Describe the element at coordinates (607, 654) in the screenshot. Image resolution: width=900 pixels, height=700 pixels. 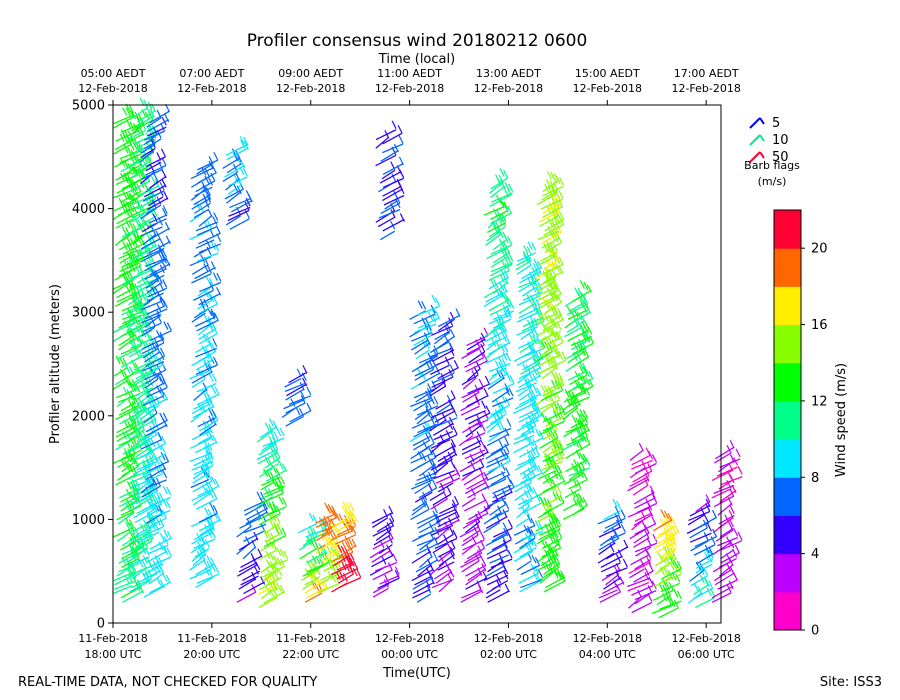
I see `x-tick-time: 04:00 UTC` at that location.